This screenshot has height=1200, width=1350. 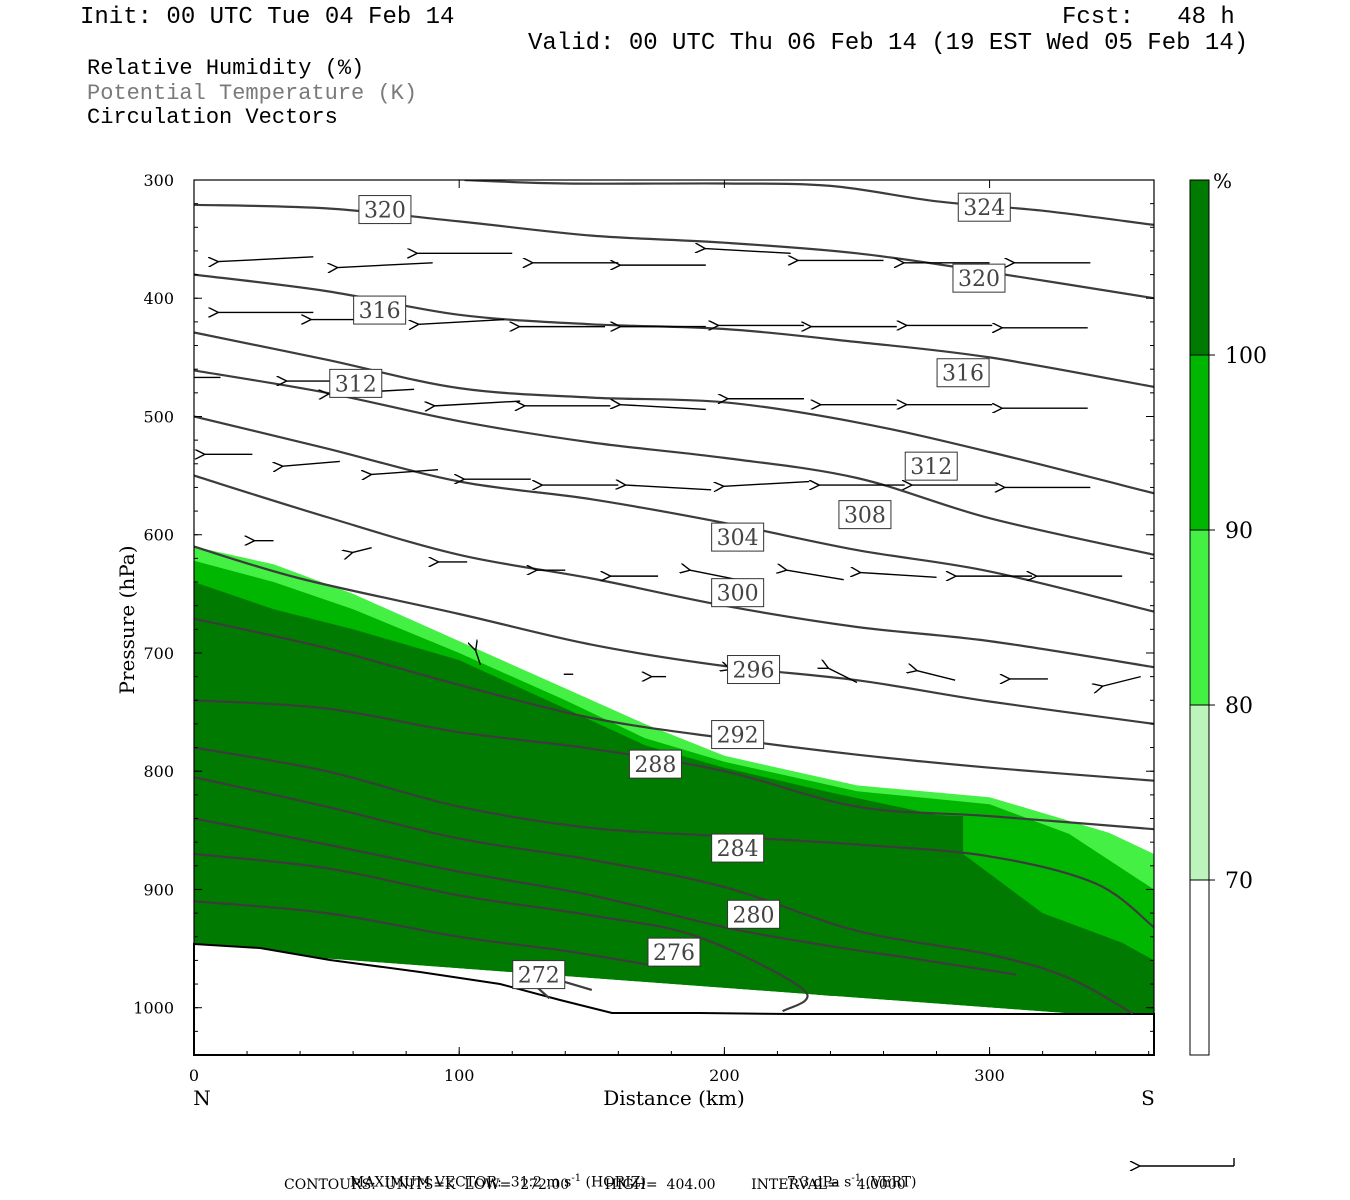 I want to click on x-tick-label: 300, so click(x=989, y=1075).